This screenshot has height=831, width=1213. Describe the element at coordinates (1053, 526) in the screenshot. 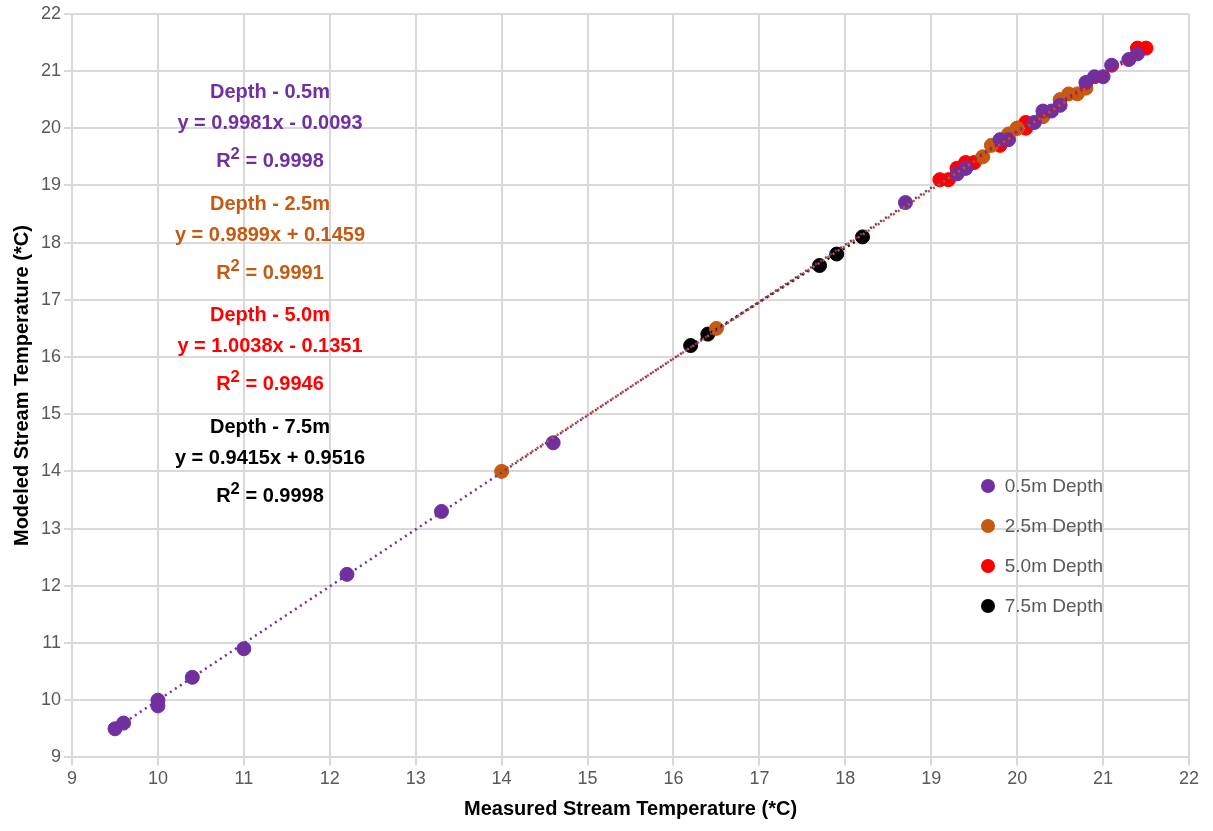

I see `legend-label: 2.5m Depth` at that location.